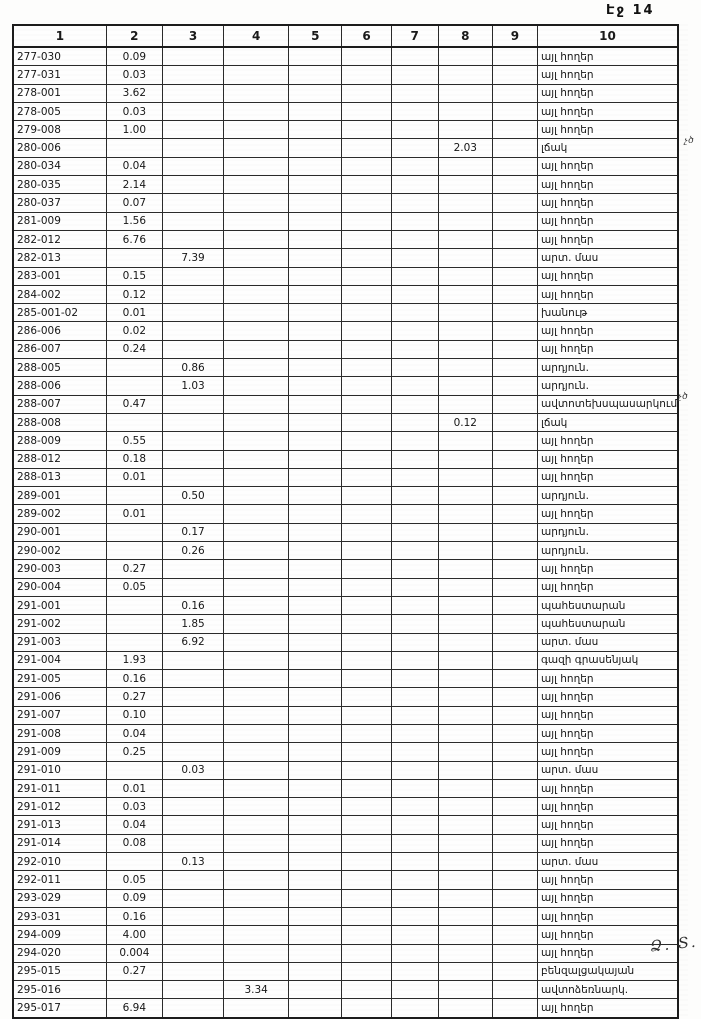 The width and height of the screenshot is (701, 1019). What do you see at coordinates (134, 349) in the screenshot?
I see `cell-col-2: 0.24` at bounding box center [134, 349].